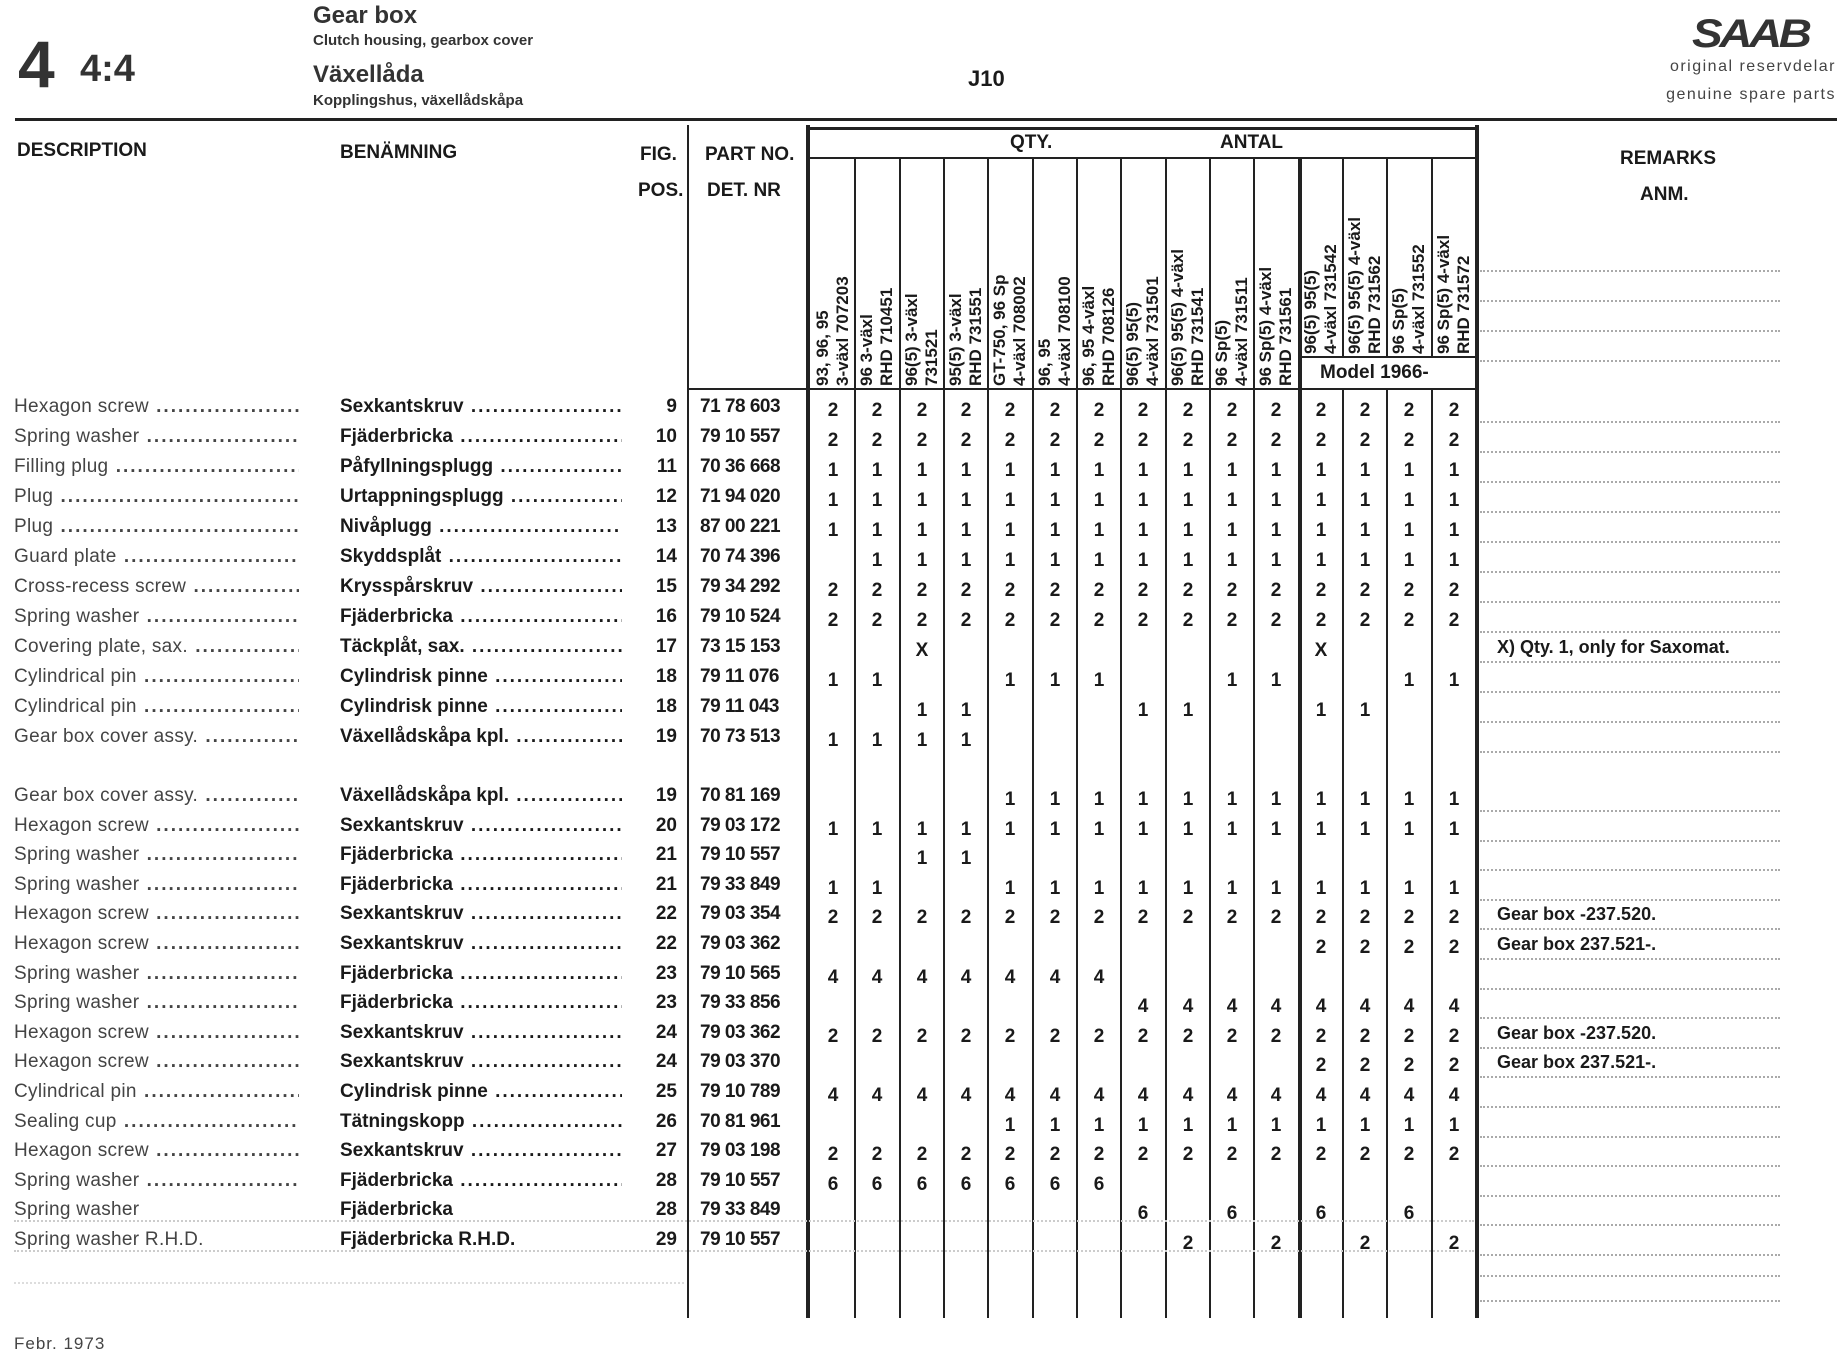  Describe the element at coordinates (740, 1151) in the screenshot. I see `row-part-no: 79 03 198` at that location.